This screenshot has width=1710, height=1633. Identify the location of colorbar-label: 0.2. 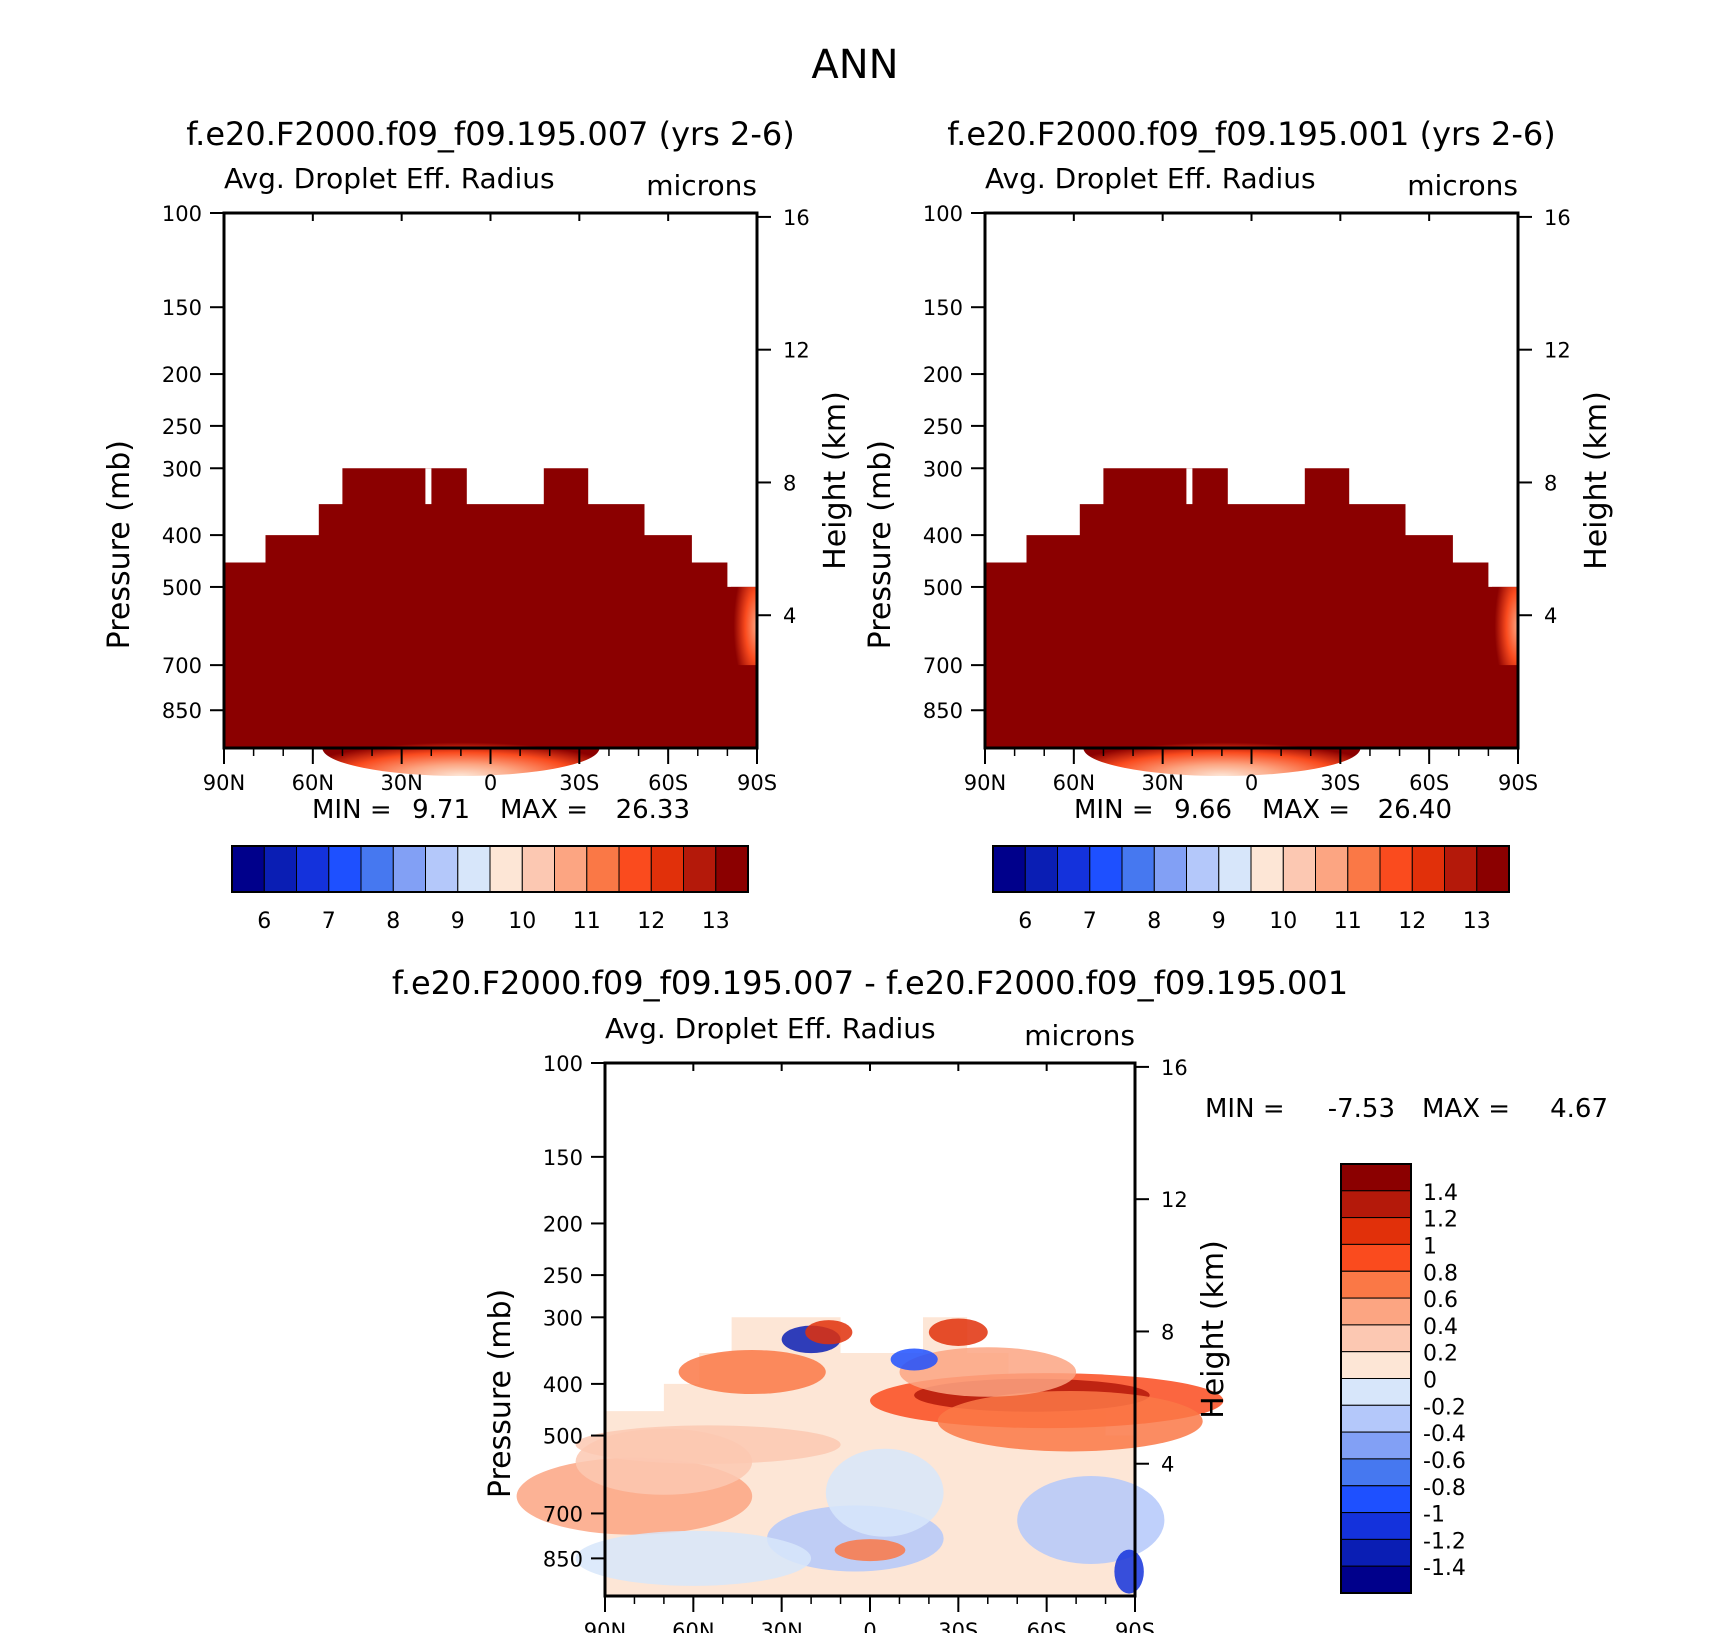
(1440, 1354).